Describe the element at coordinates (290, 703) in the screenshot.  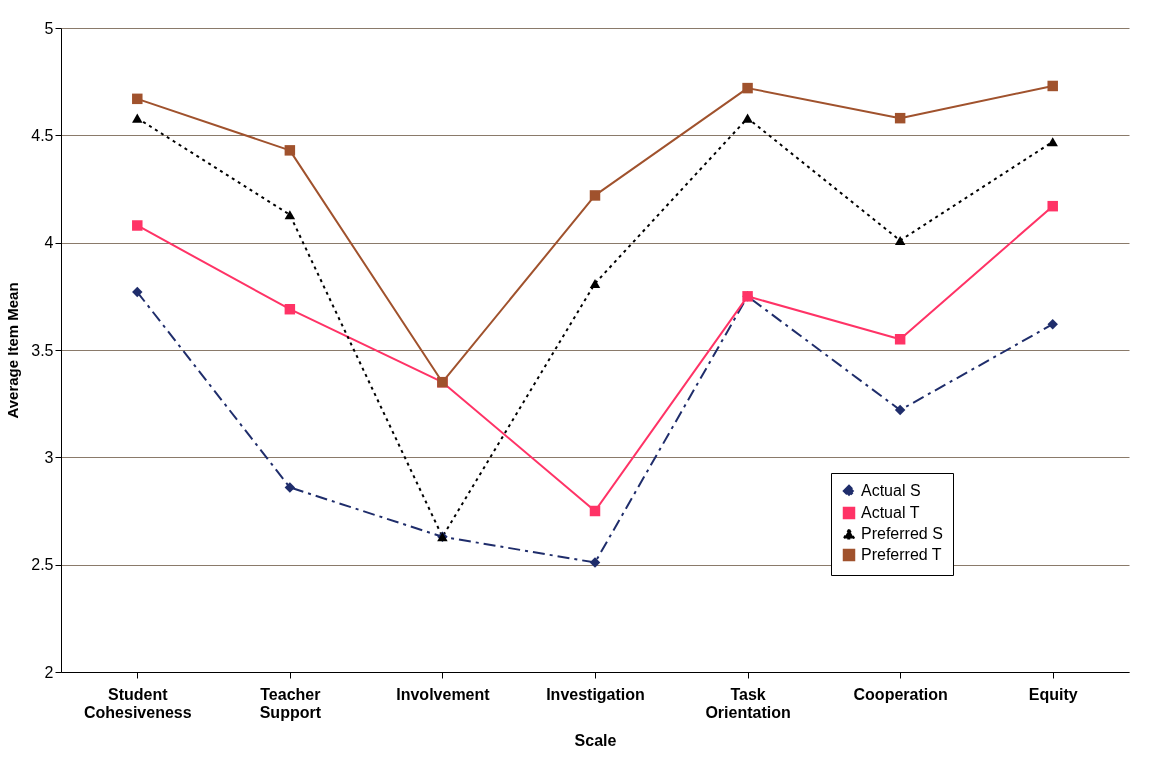
I see `x-tick-label: Teacher Support` at that location.